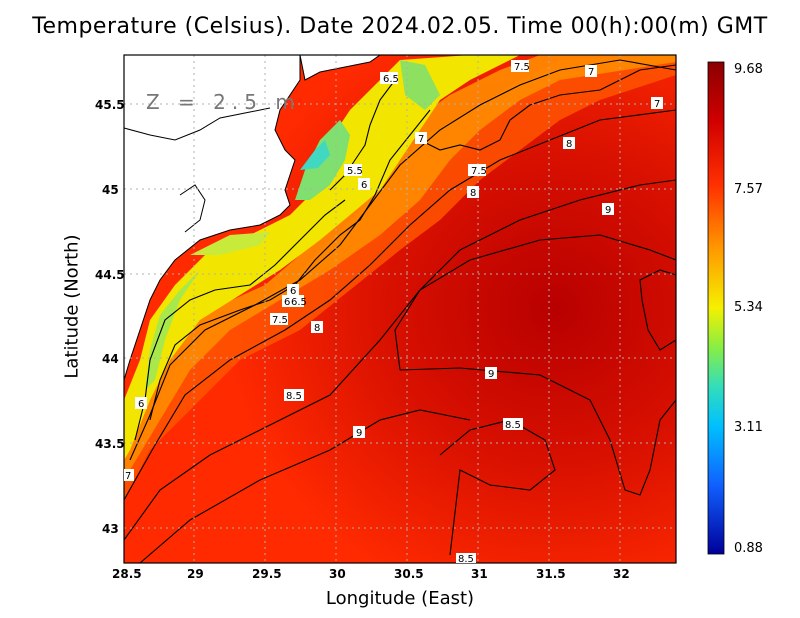  Describe the element at coordinates (400, 598) in the screenshot. I see `x-axis-label: Longitude (East)` at that location.